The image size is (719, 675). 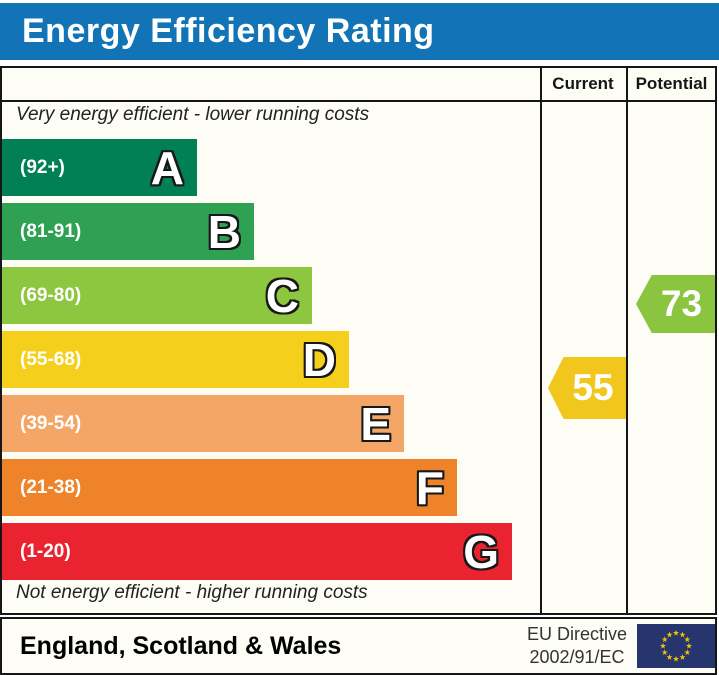 I want to click on band-e: (39-54) E, so click(x=203, y=423).